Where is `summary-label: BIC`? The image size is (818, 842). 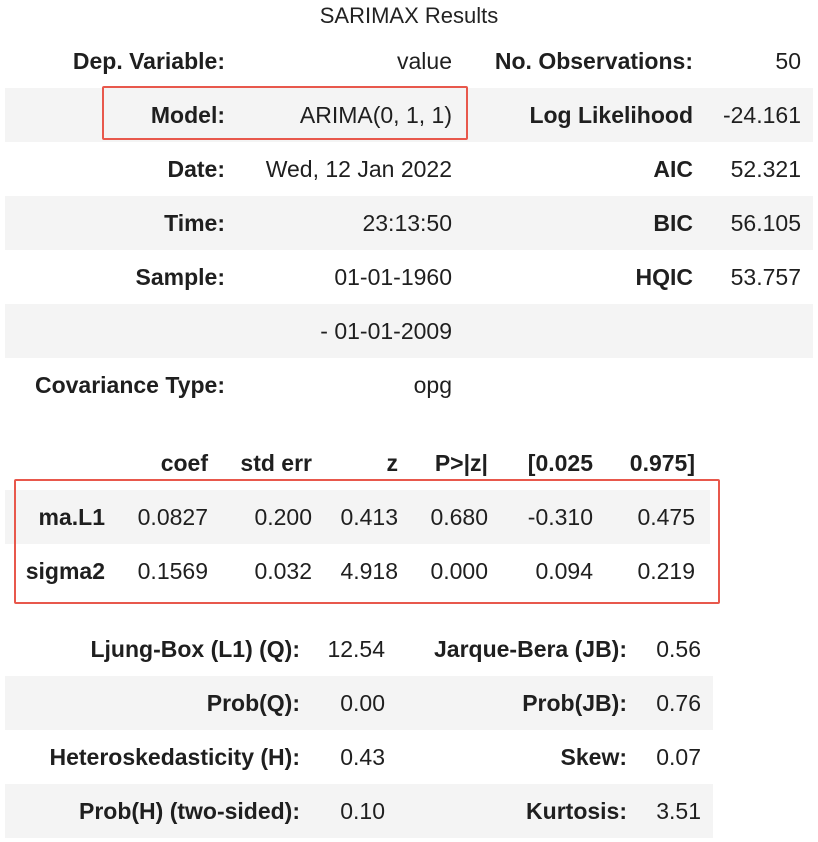
summary-label: BIC is located at coordinates (673, 223).